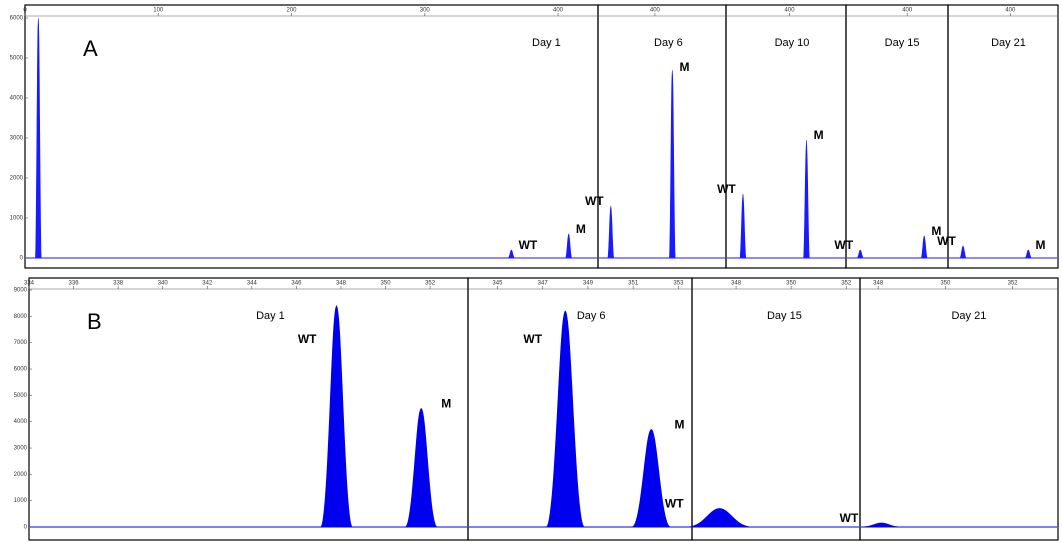  I want to click on x-tick-label: 345, so click(497, 284).